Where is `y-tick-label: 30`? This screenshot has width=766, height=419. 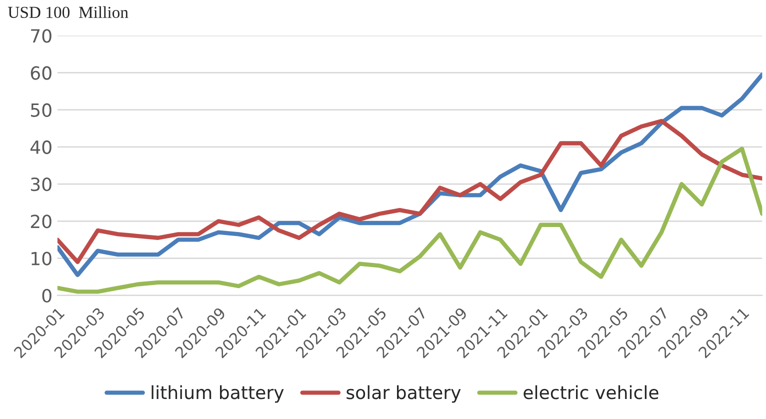
y-tick-label: 30 is located at coordinates (41, 185).